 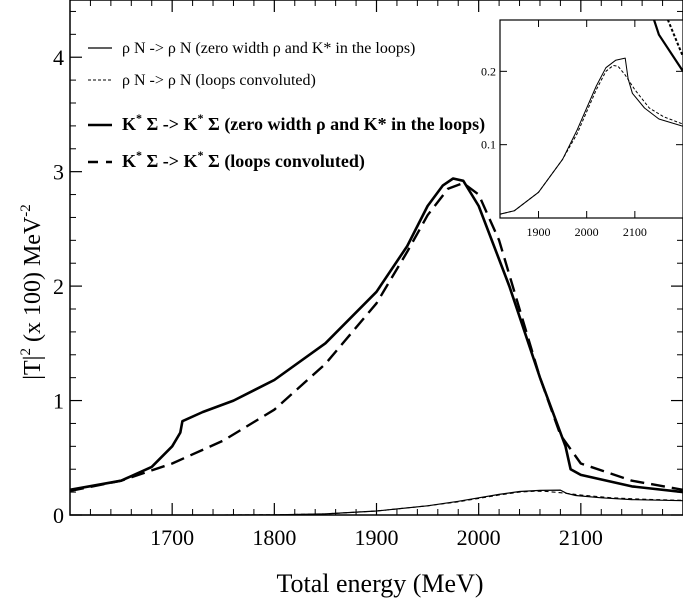 I want to click on y-axis-label: |T|2 (x 100) MeV-2, so click(x=32, y=292).